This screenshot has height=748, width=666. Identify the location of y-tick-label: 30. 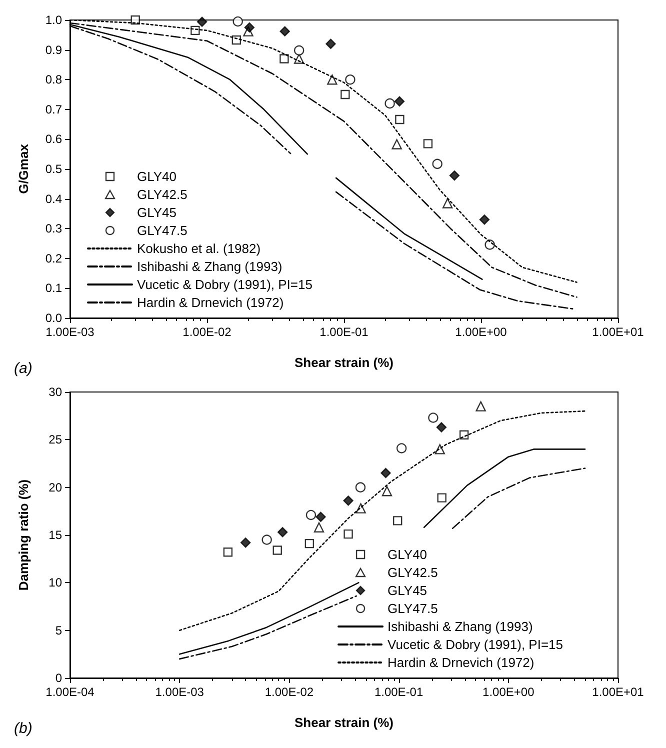
(55, 392).